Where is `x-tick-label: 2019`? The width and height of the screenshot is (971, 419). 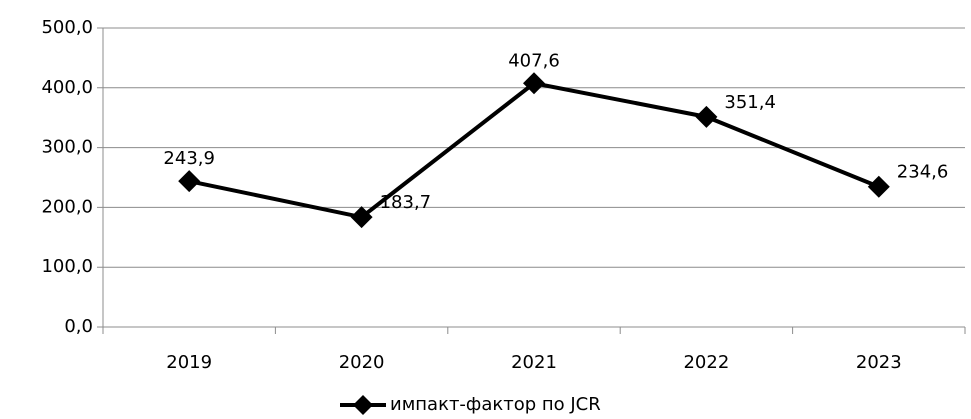 x-tick-label: 2019 is located at coordinates (189, 362).